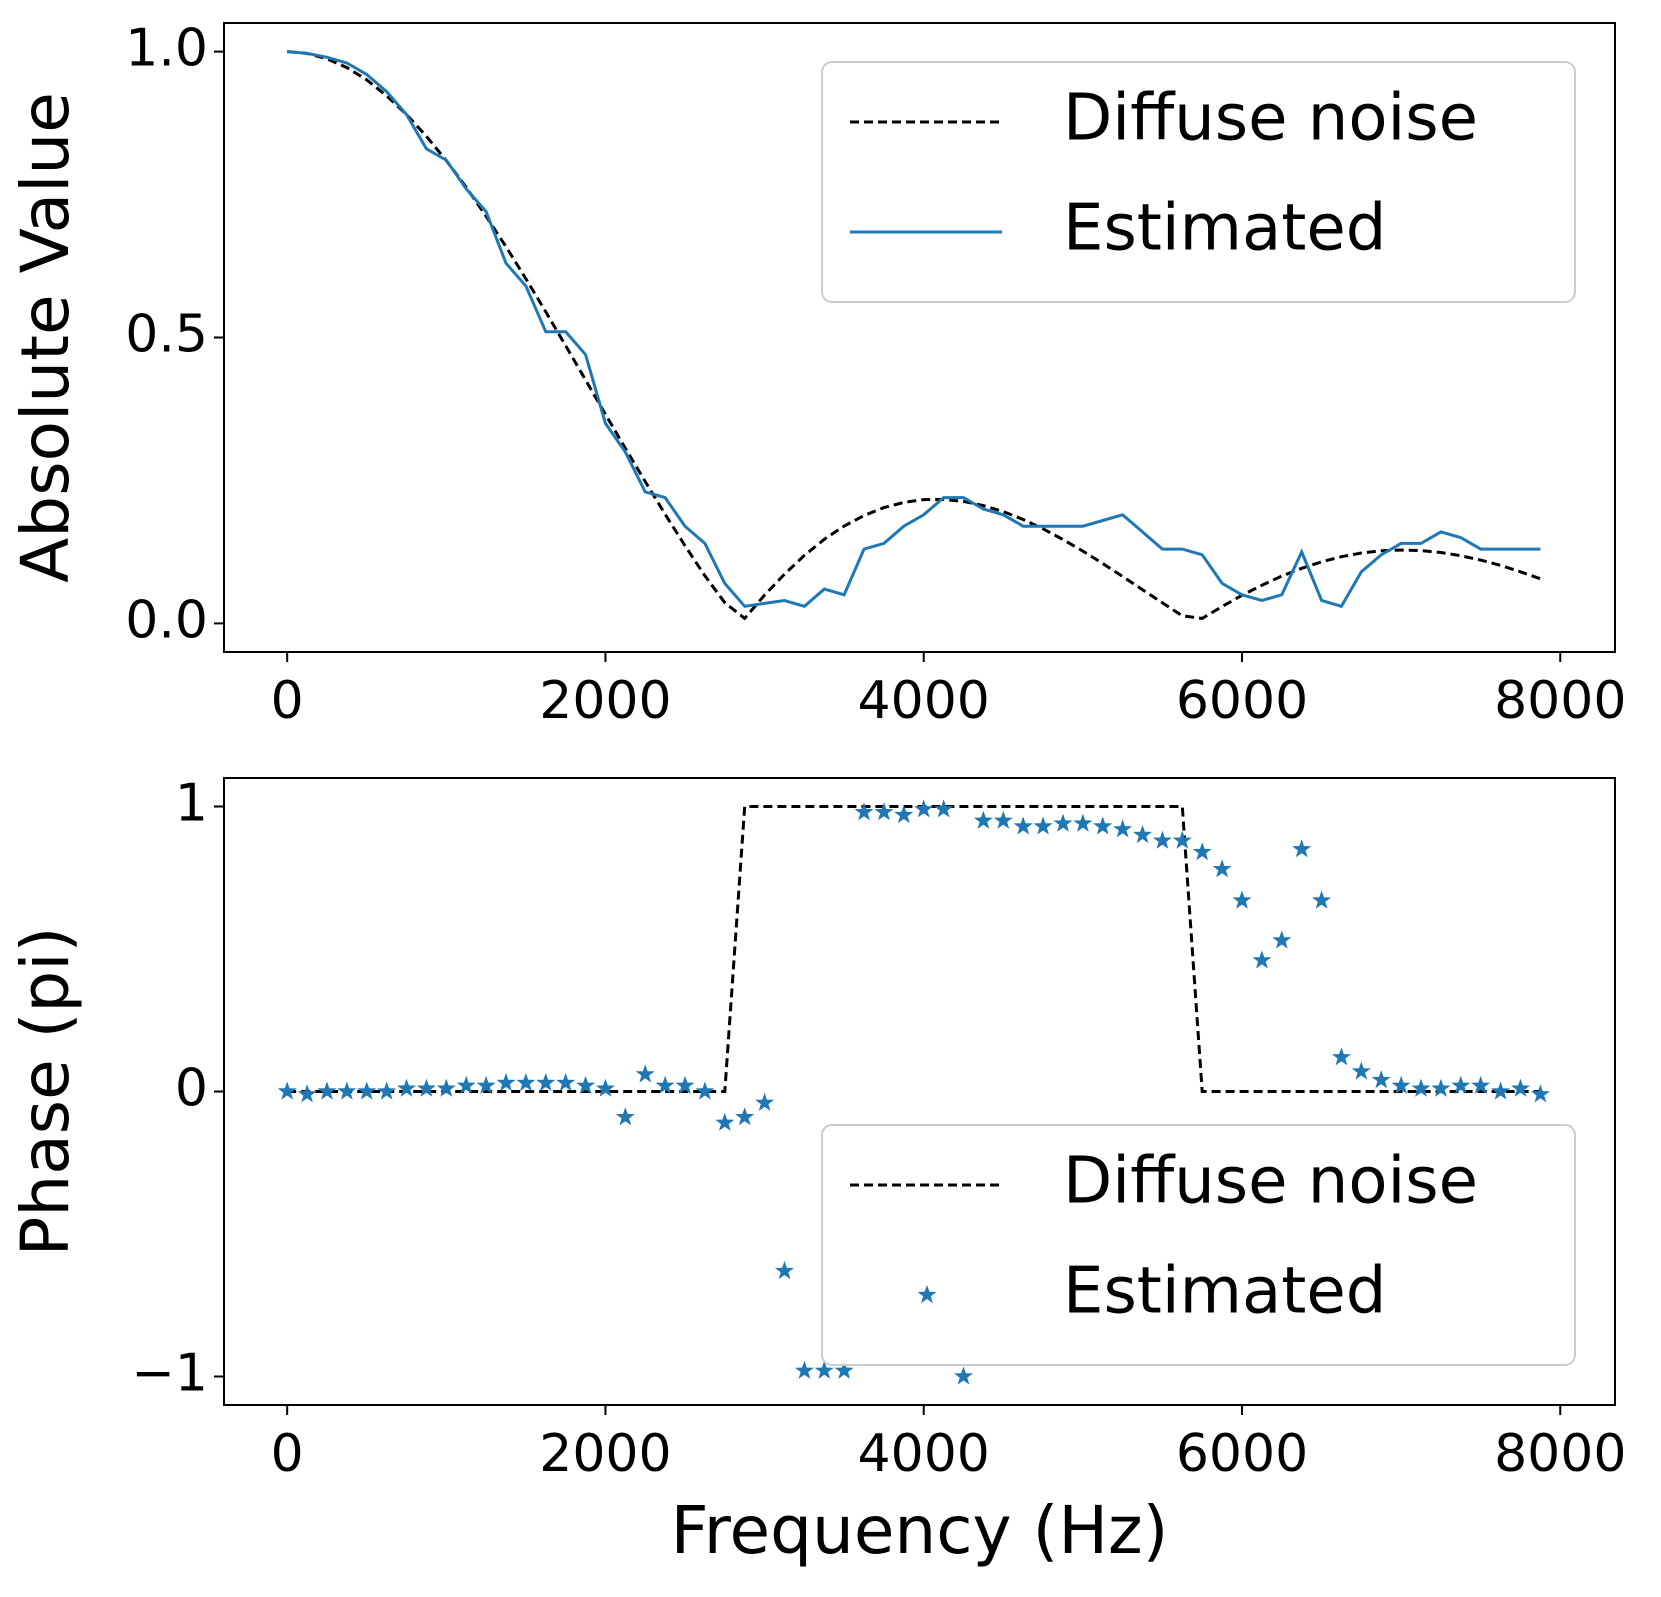  I want to click on y-tick-label: 0.0, so click(166, 620).